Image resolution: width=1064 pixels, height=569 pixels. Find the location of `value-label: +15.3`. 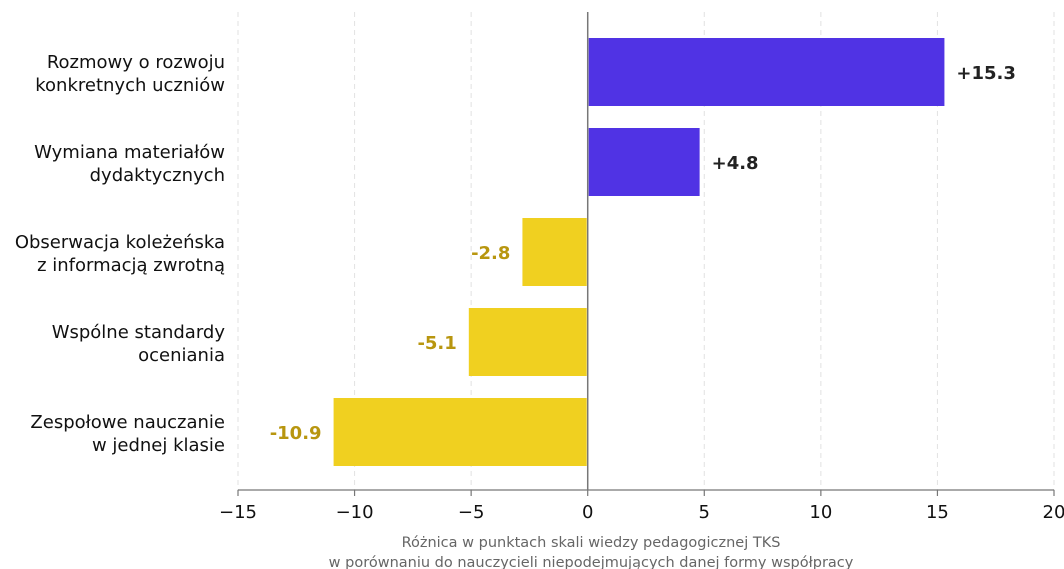

value-label: +15.3 is located at coordinates (986, 73).